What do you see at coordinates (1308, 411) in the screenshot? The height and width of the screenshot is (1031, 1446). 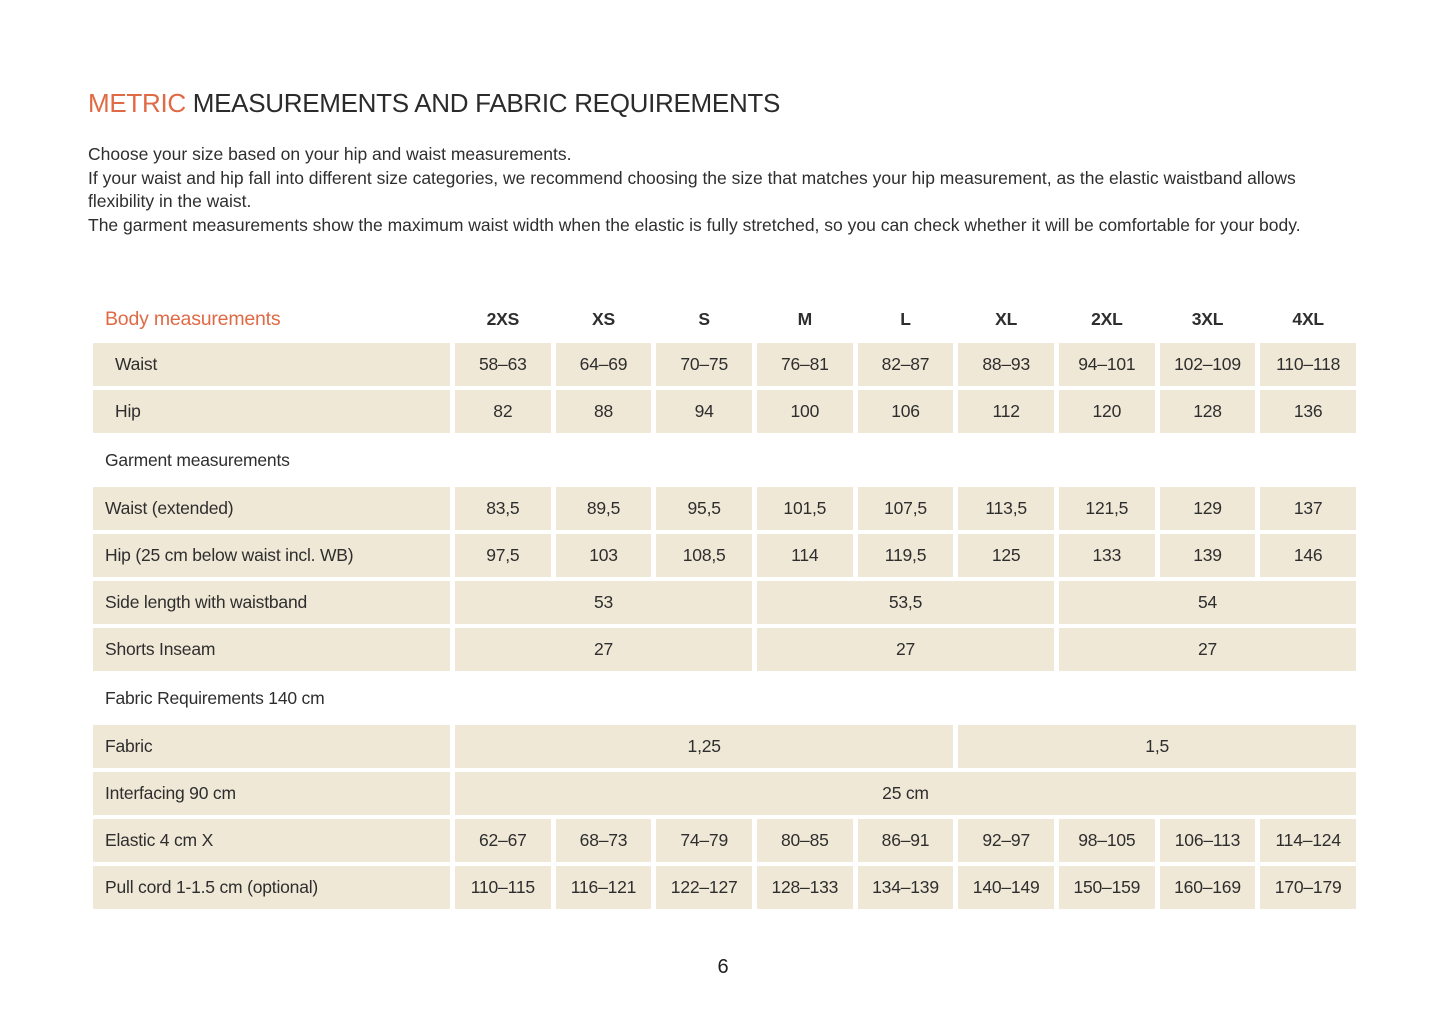 I see `table-cell: 136` at bounding box center [1308, 411].